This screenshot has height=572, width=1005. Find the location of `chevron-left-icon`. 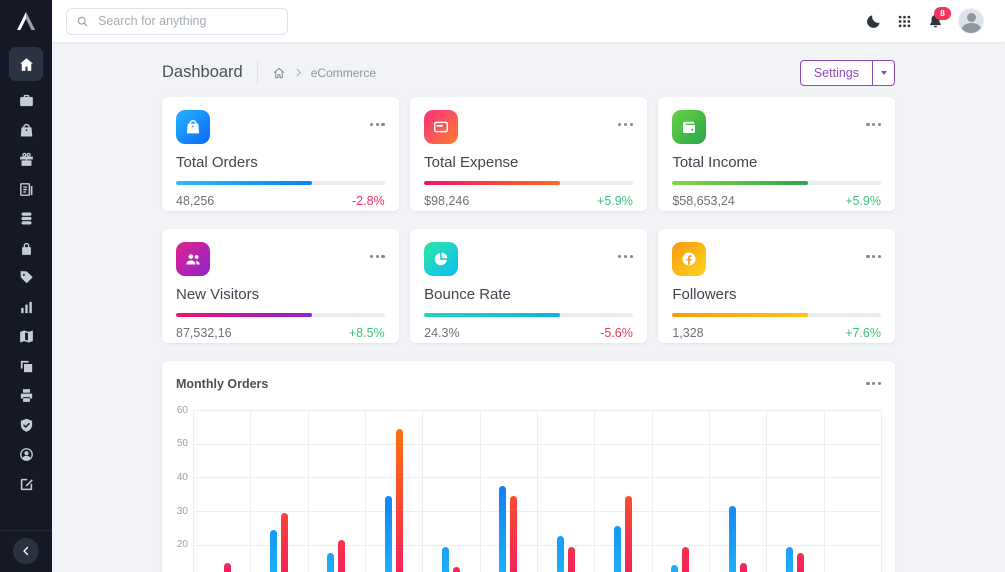

chevron-left-icon is located at coordinates (26, 551).